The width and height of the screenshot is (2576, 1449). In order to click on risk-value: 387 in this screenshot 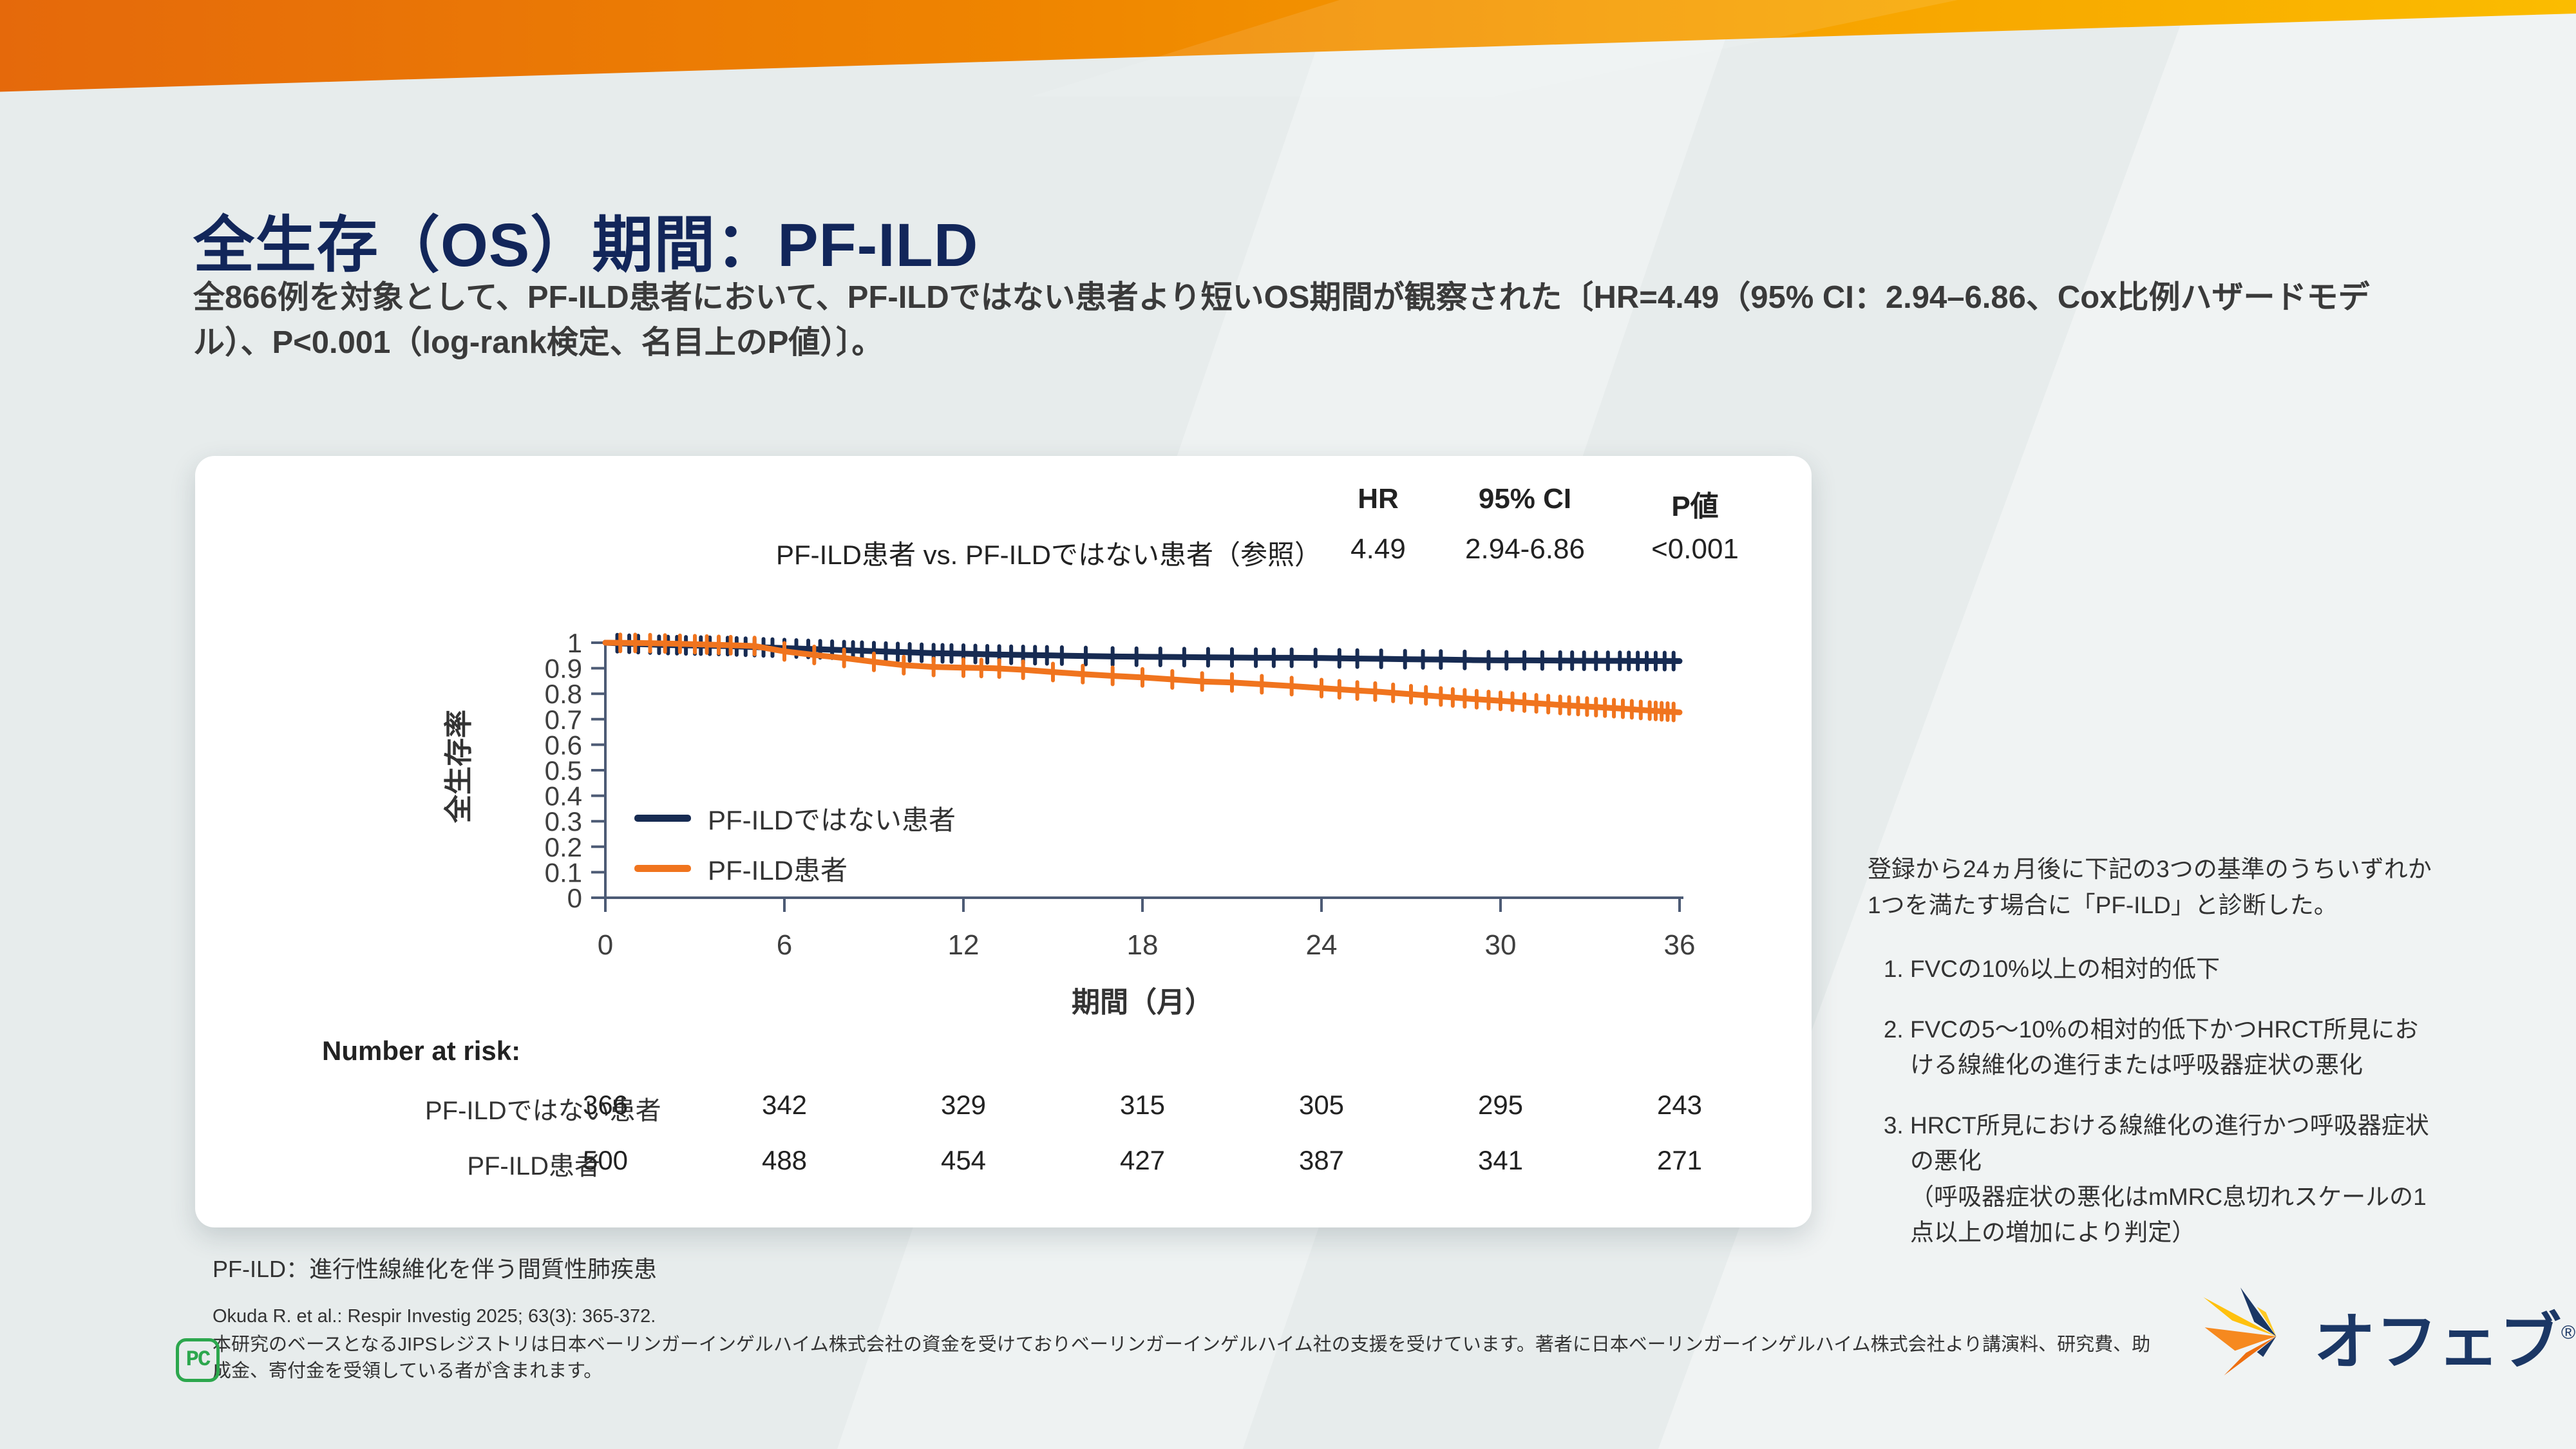, I will do `click(1321, 1160)`.